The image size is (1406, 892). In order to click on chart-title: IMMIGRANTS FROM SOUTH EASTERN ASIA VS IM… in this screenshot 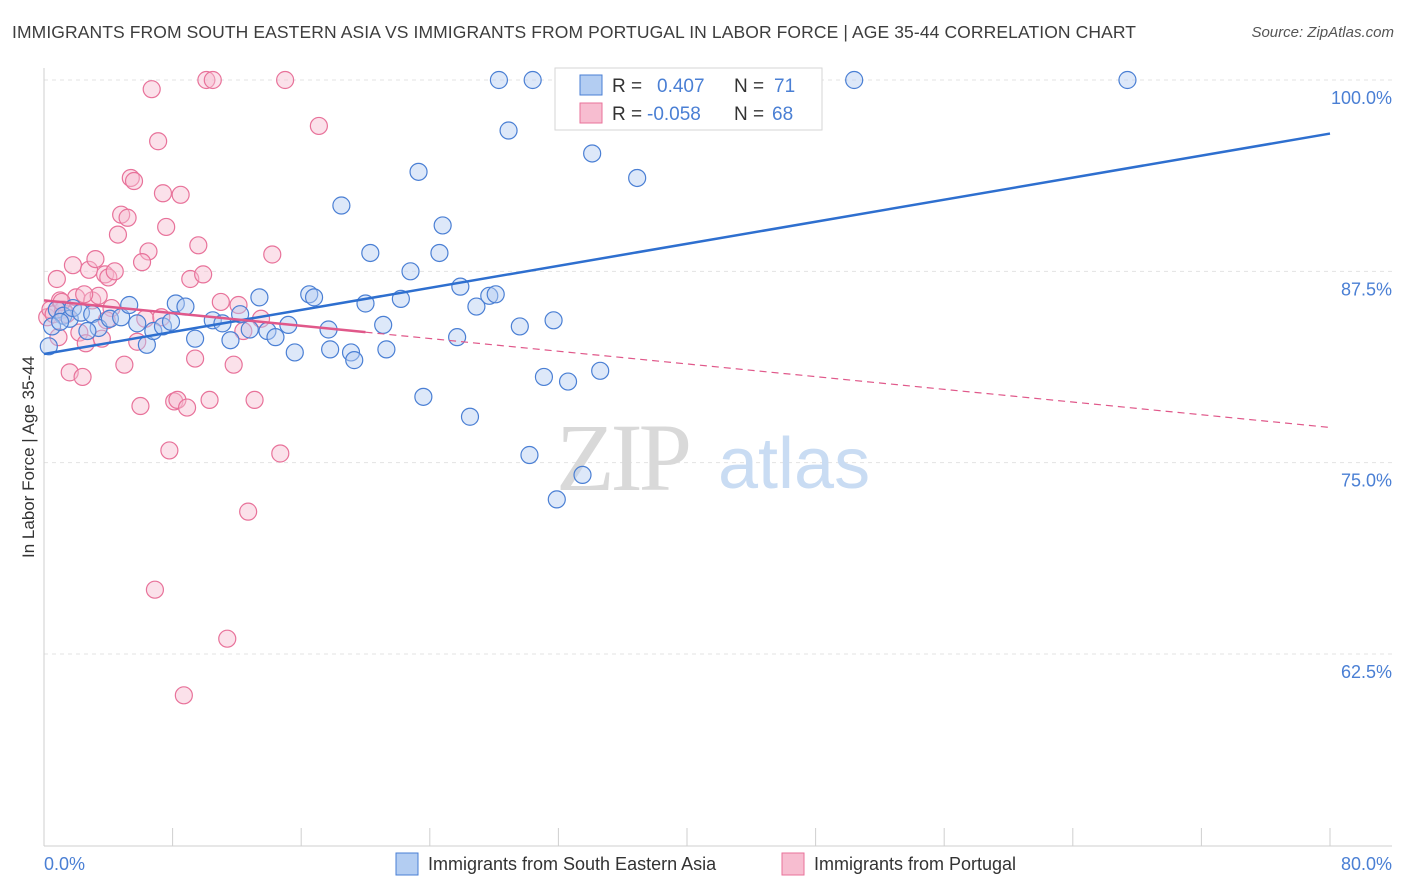, I will do `click(574, 32)`.